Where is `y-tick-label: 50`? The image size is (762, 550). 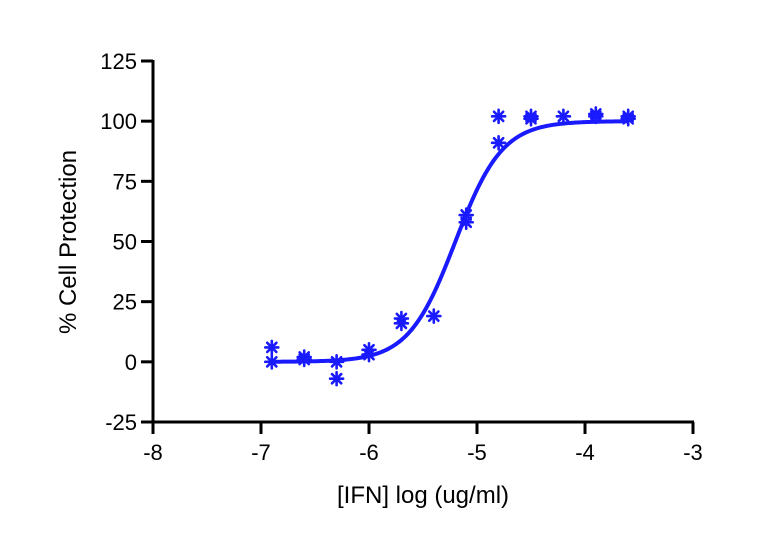 y-tick-label: 50 is located at coordinates (125, 242).